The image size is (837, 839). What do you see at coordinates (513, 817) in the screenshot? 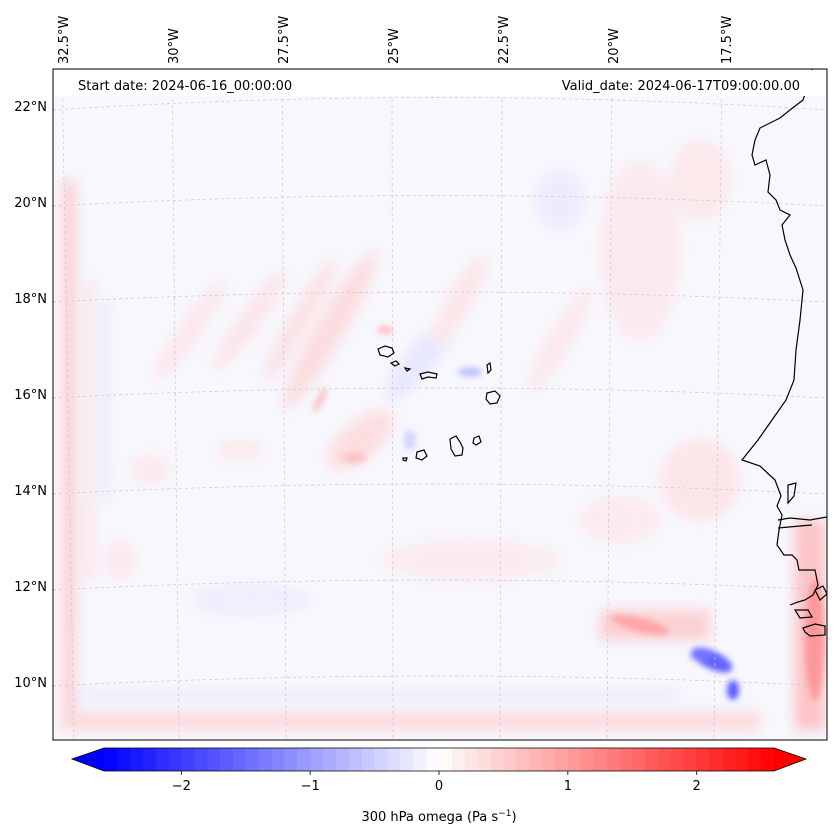
I see `colorbar-label-end: )` at bounding box center [513, 817].